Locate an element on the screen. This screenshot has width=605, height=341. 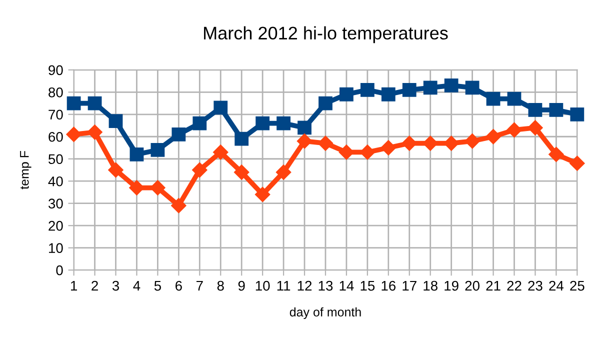
x-tick-label: 5 is located at coordinates (157, 286).